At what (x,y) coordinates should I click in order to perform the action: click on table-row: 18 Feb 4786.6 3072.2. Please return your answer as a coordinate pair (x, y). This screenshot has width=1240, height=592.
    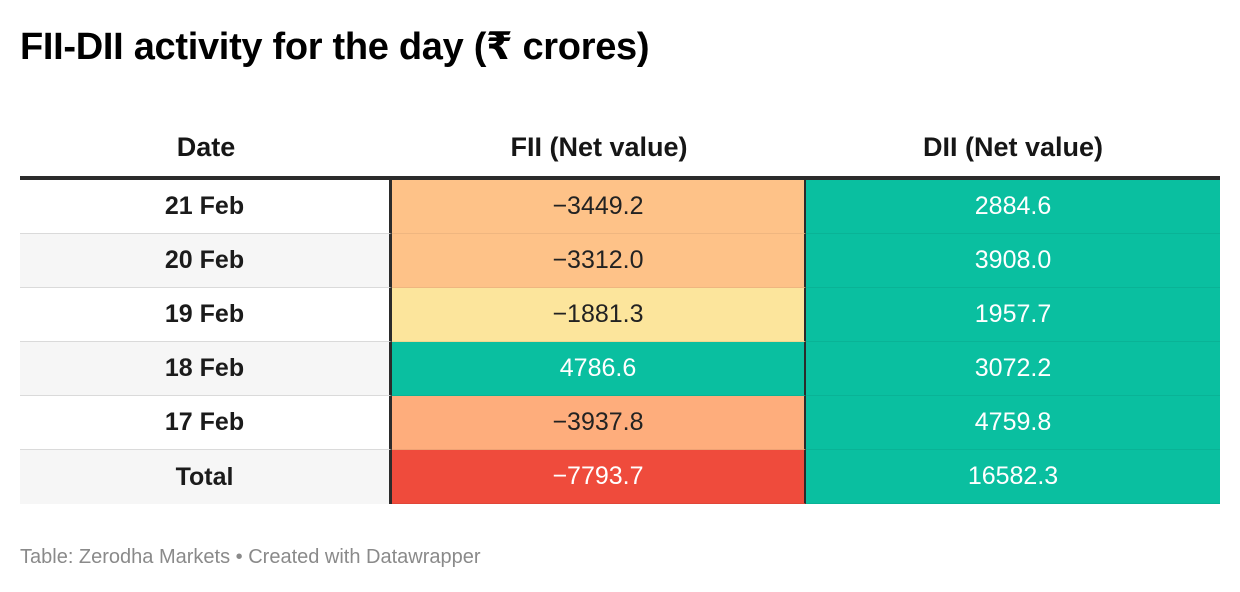
    Looking at the image, I should click on (620, 369).